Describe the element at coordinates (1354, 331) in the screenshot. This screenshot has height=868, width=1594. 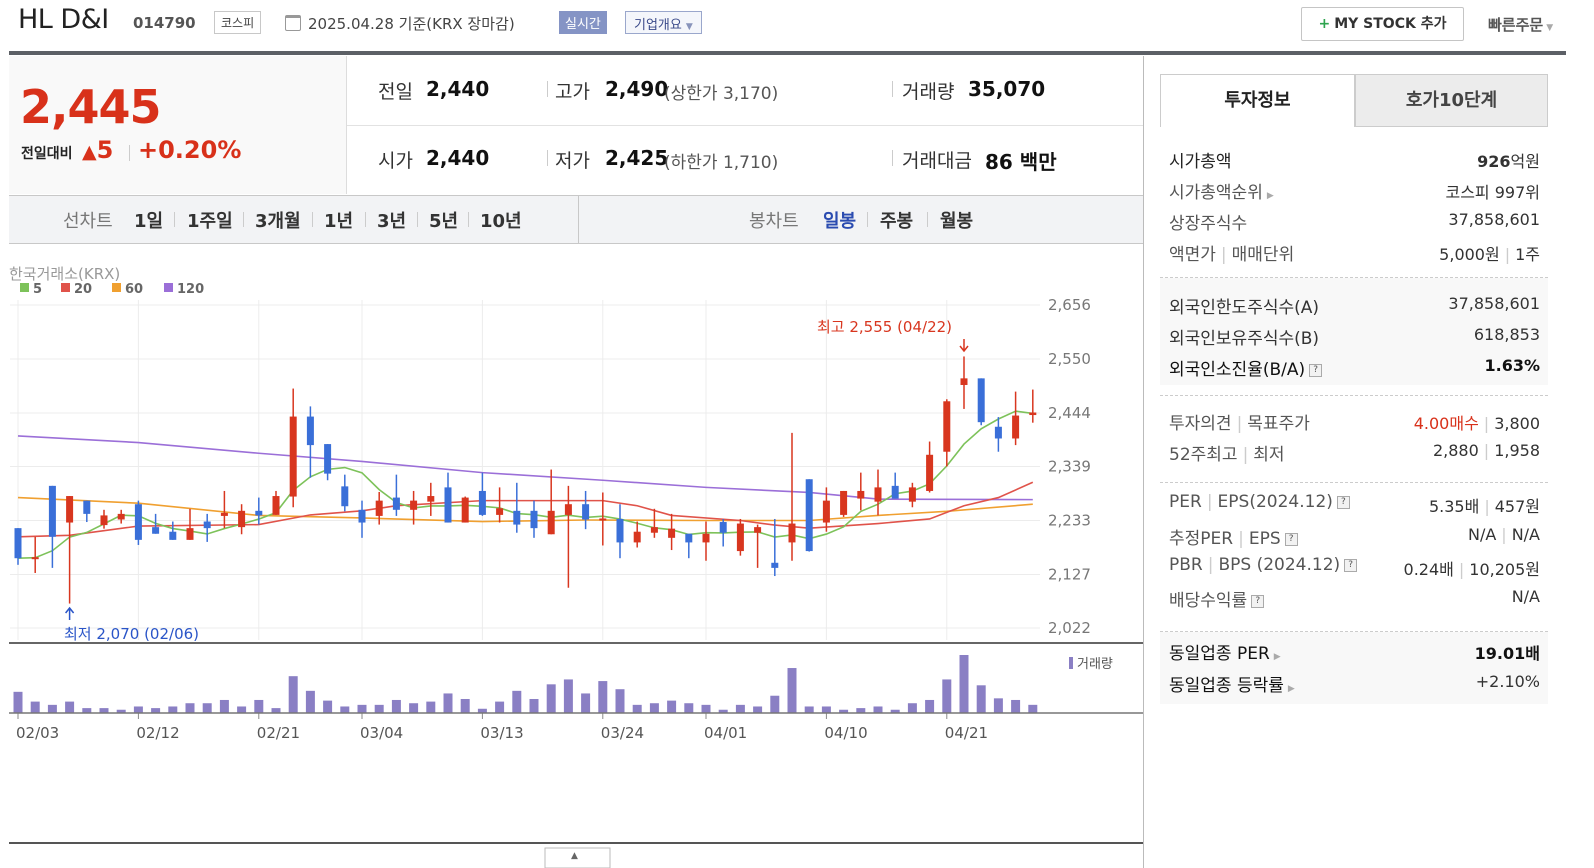
I see `foreign-section` at that location.